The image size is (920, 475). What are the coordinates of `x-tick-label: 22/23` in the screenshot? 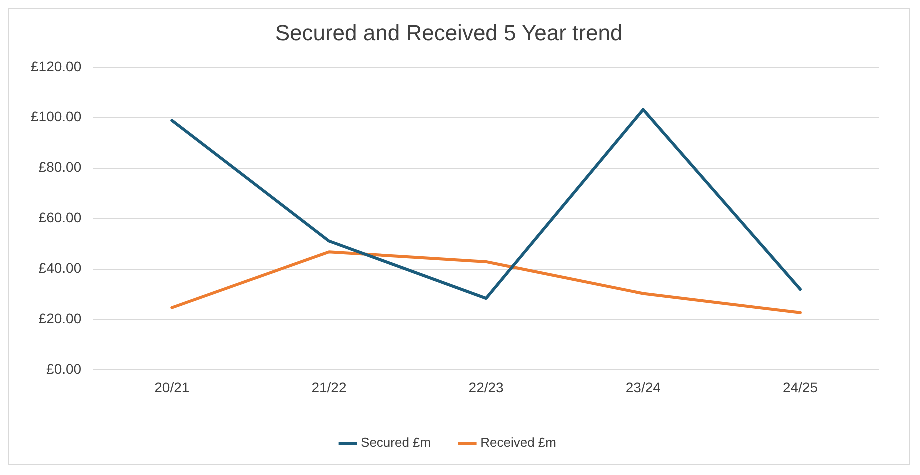 It's located at (486, 387).